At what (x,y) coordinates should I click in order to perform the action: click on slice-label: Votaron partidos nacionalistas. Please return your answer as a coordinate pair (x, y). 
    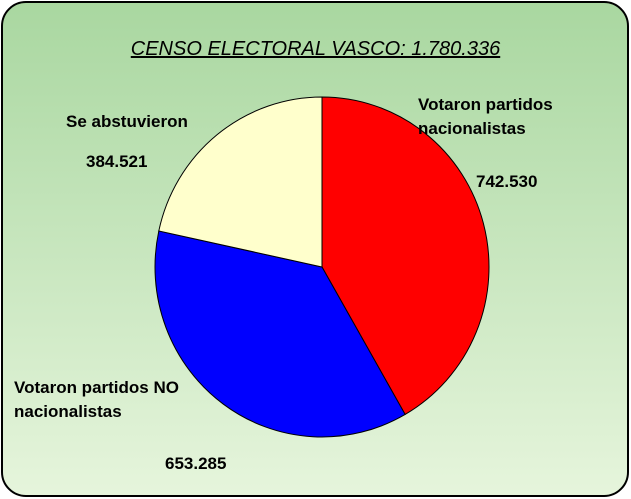
    Looking at the image, I should click on (485, 116).